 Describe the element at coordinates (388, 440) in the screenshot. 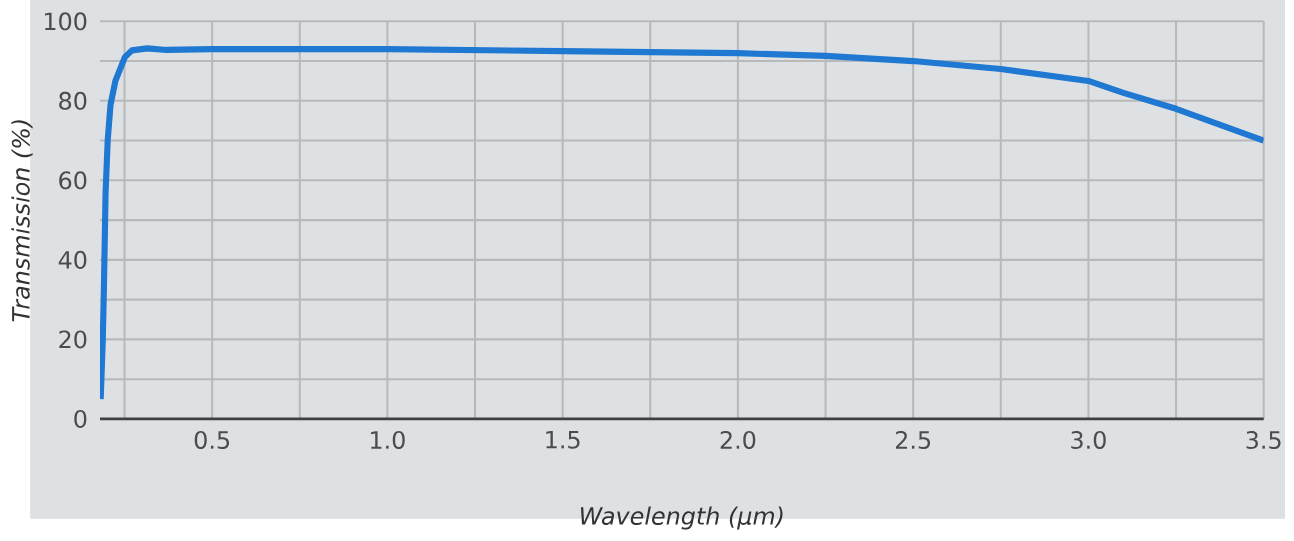

I see `x-tick-label: 1.0` at that location.